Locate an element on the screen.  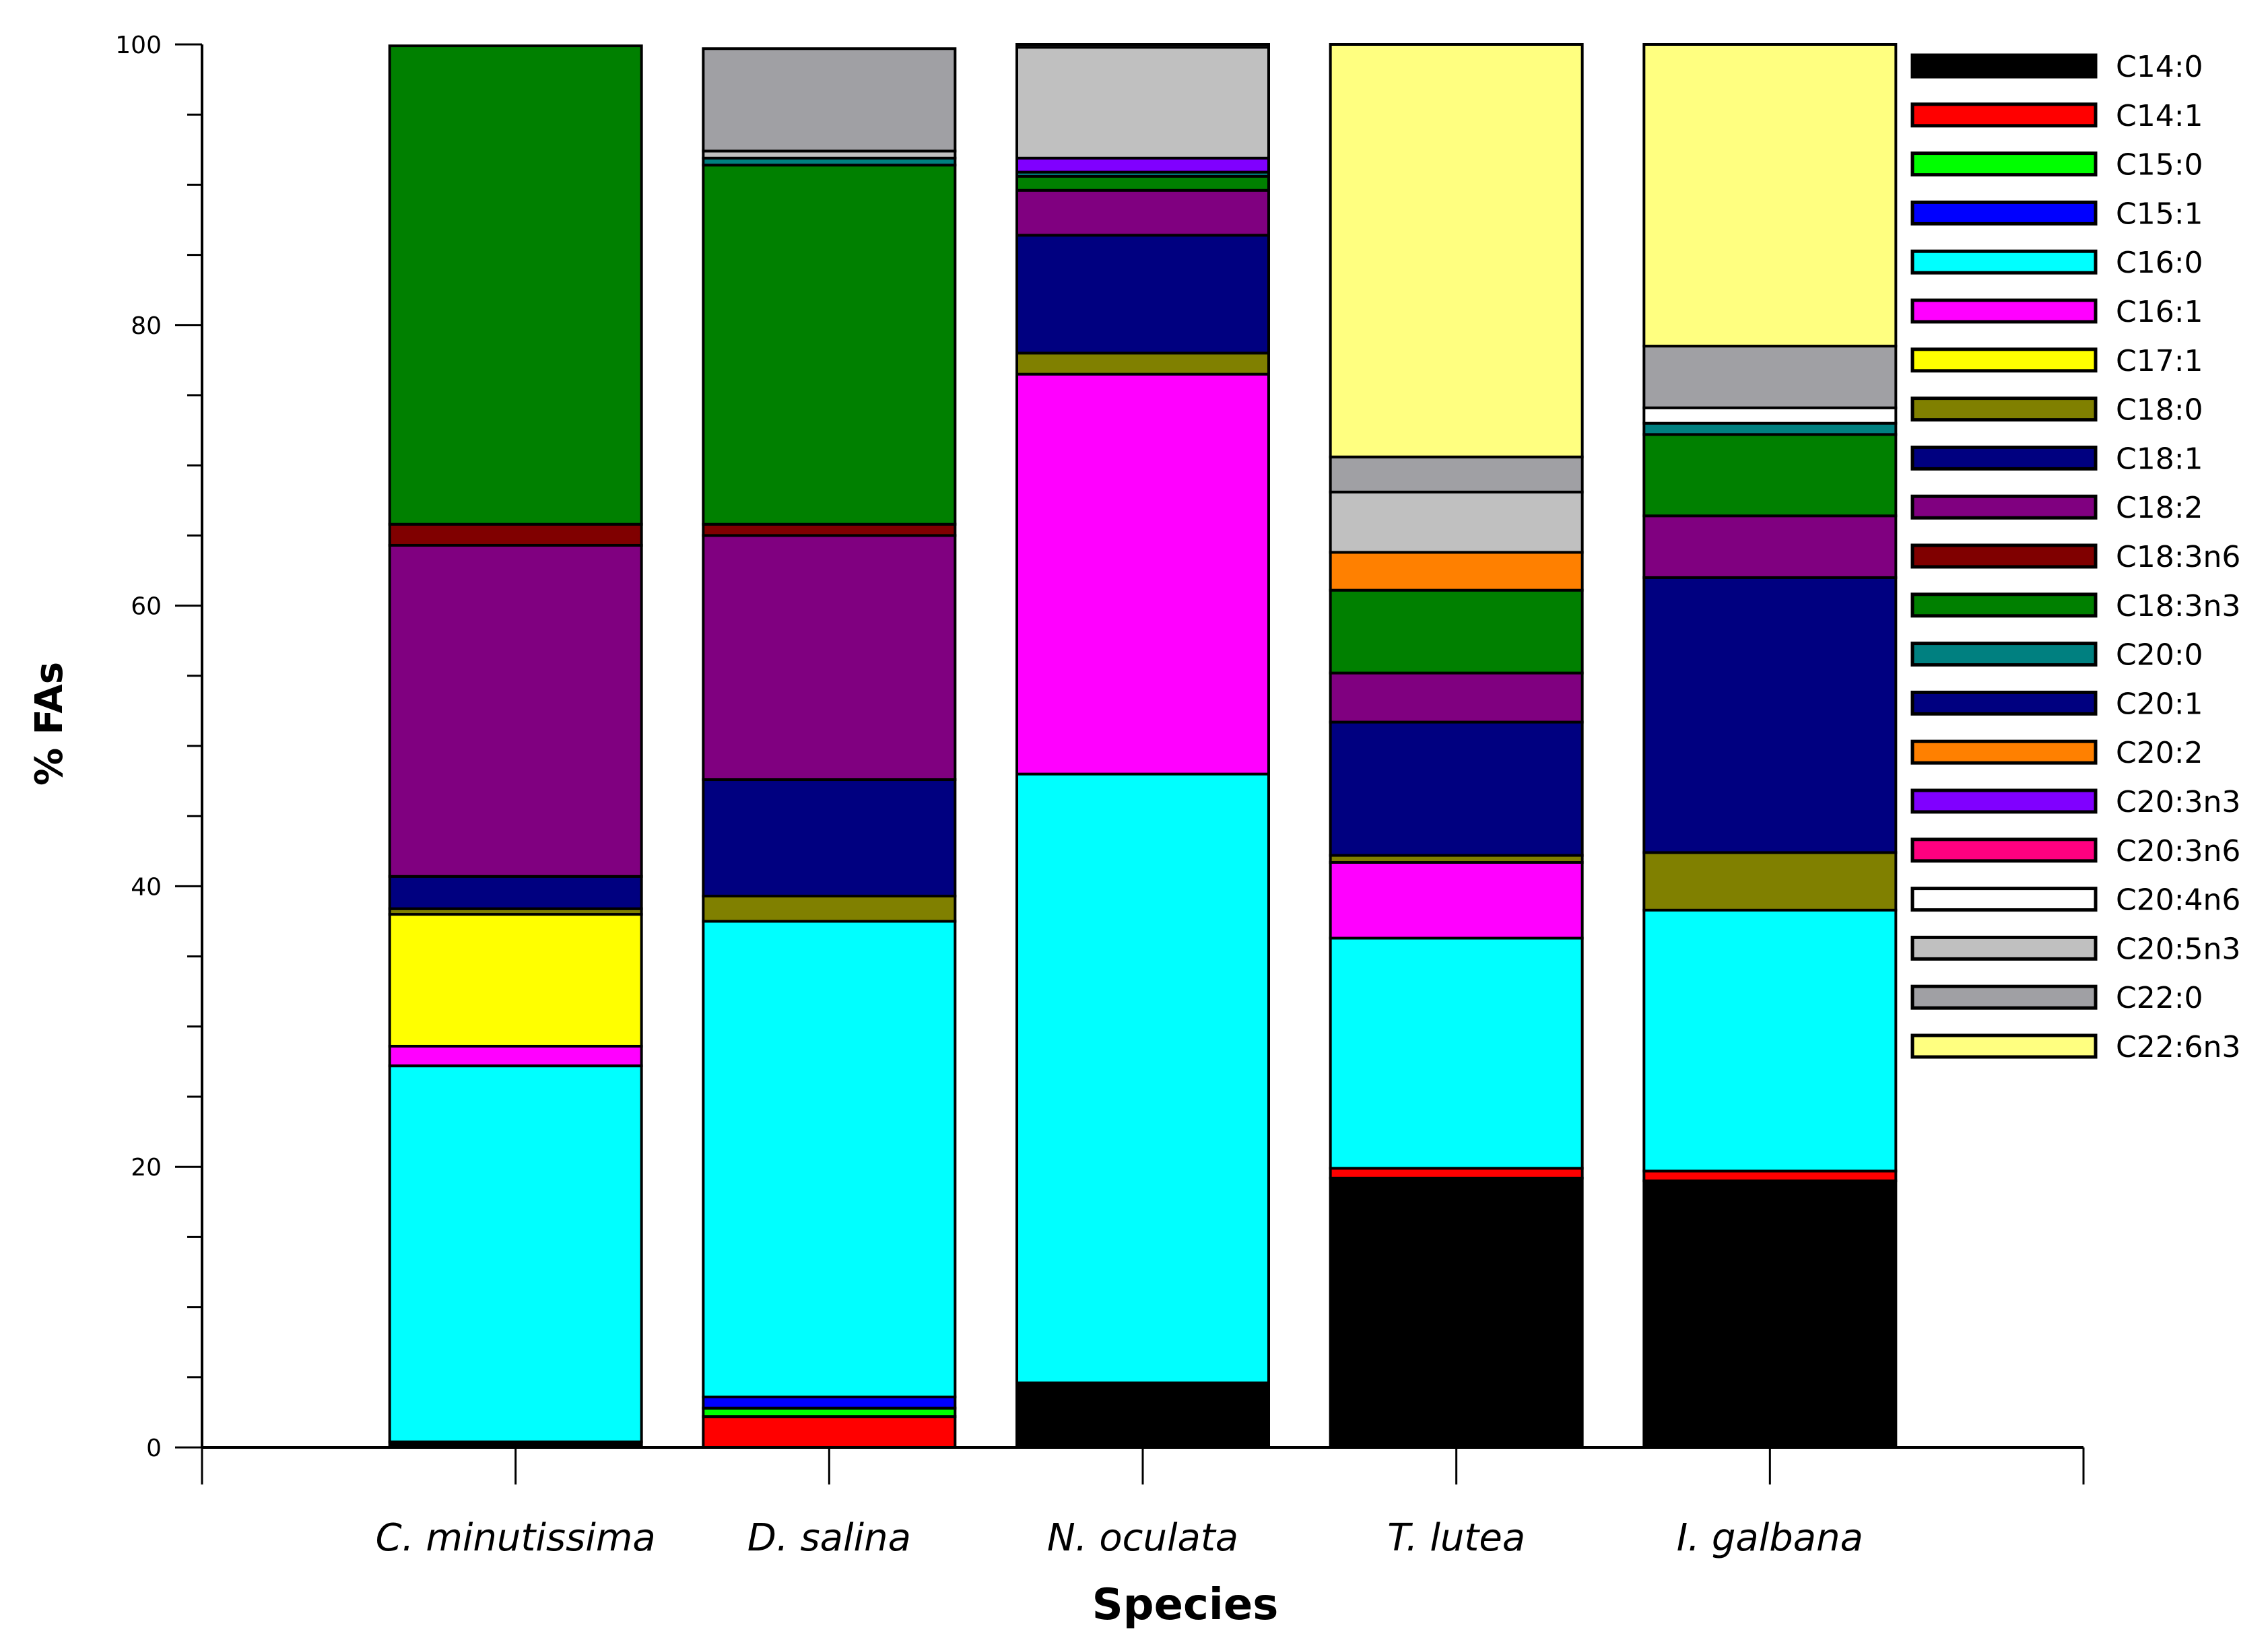
legend-item: C22:0 is located at coordinates (2057, 998).